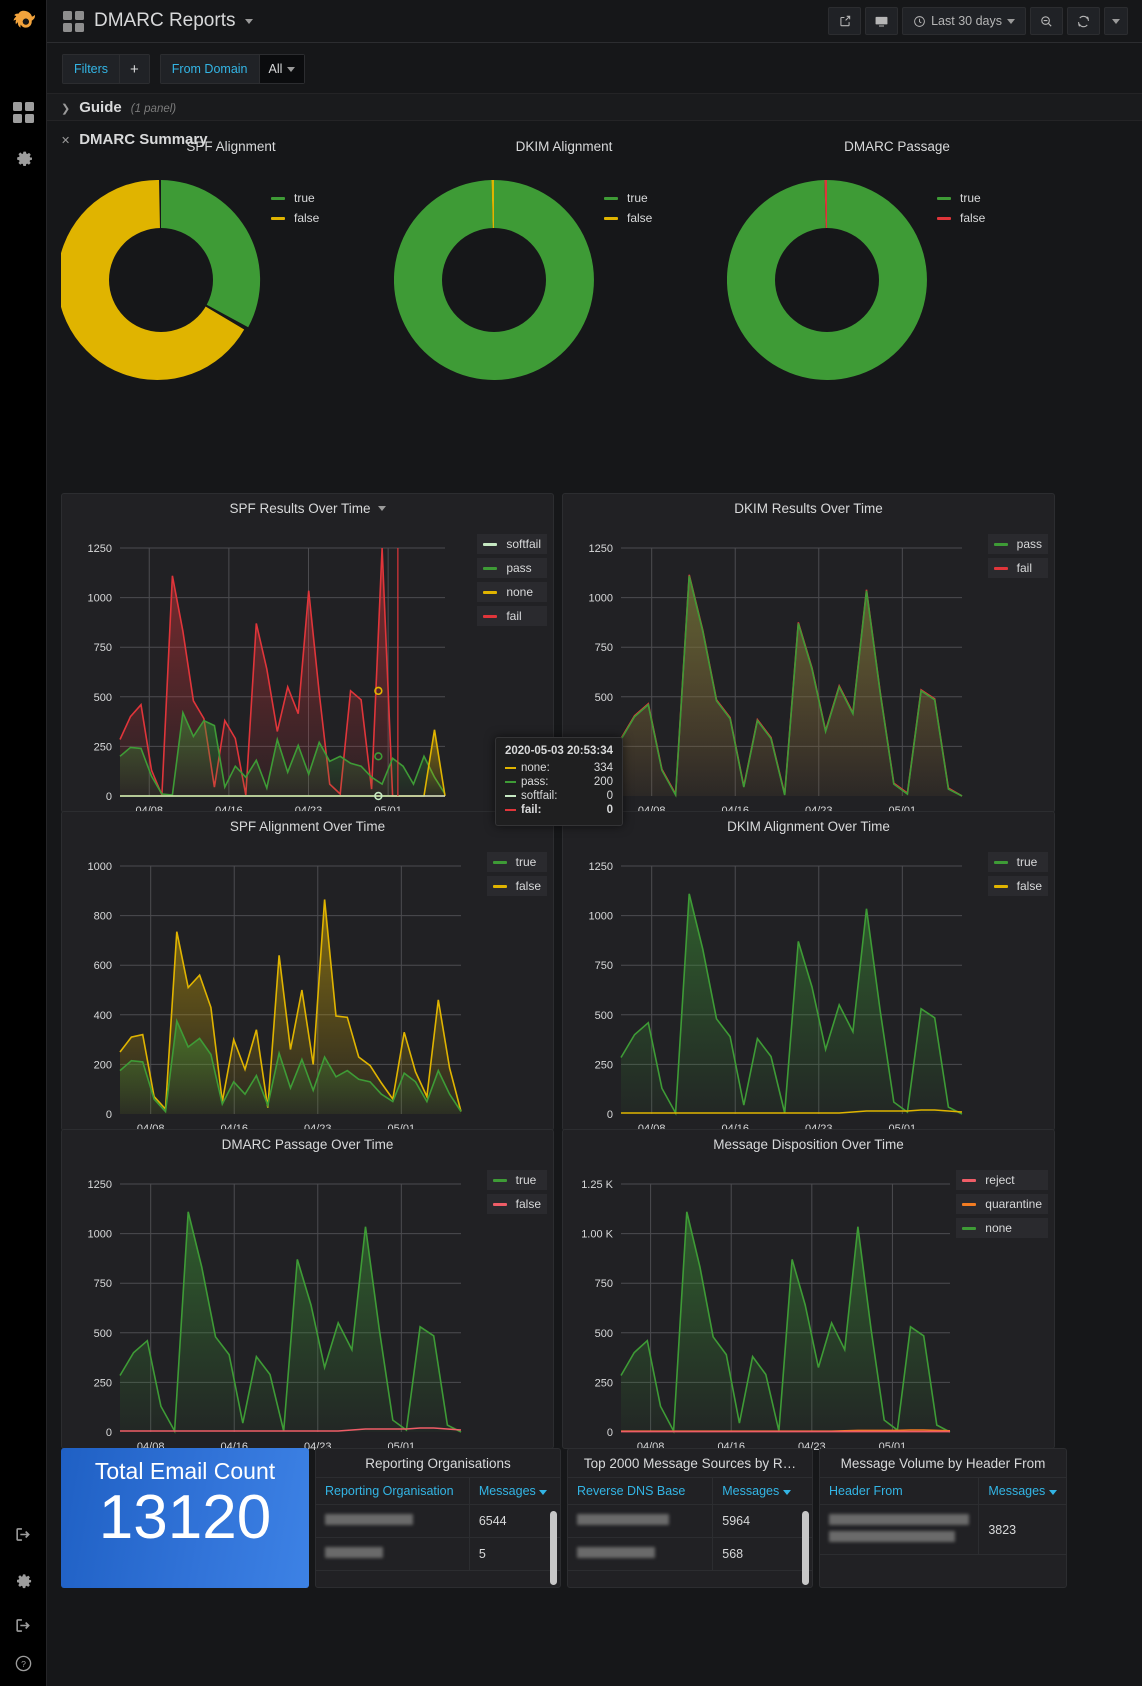 The width and height of the screenshot is (1142, 1686). Describe the element at coordinates (1083, 21) in the screenshot. I see `refresh-button` at that location.